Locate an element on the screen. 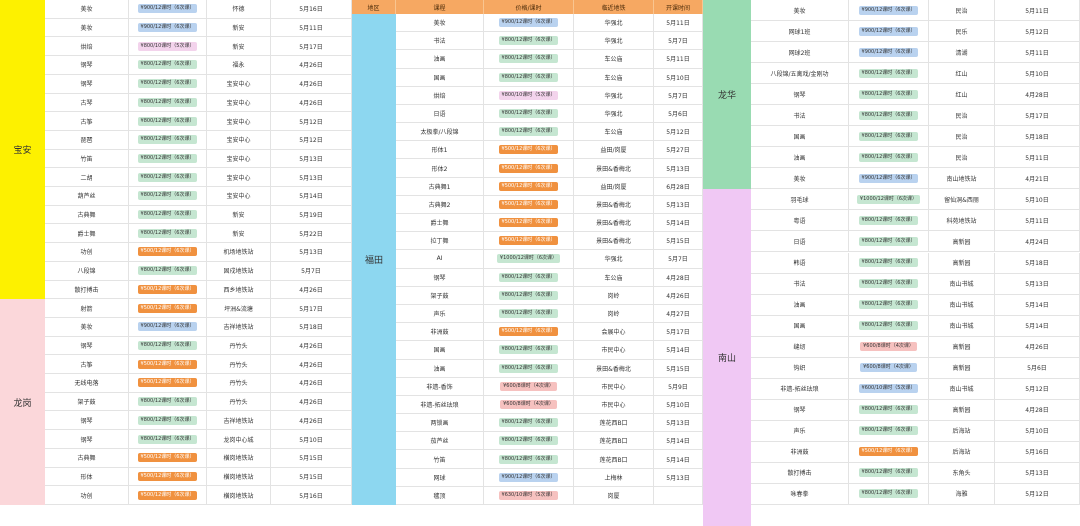  table-row: 古典舞2 ¥500/12课时（6次课） 景田&香梅北 5月13日 is located at coordinates (549, 205).